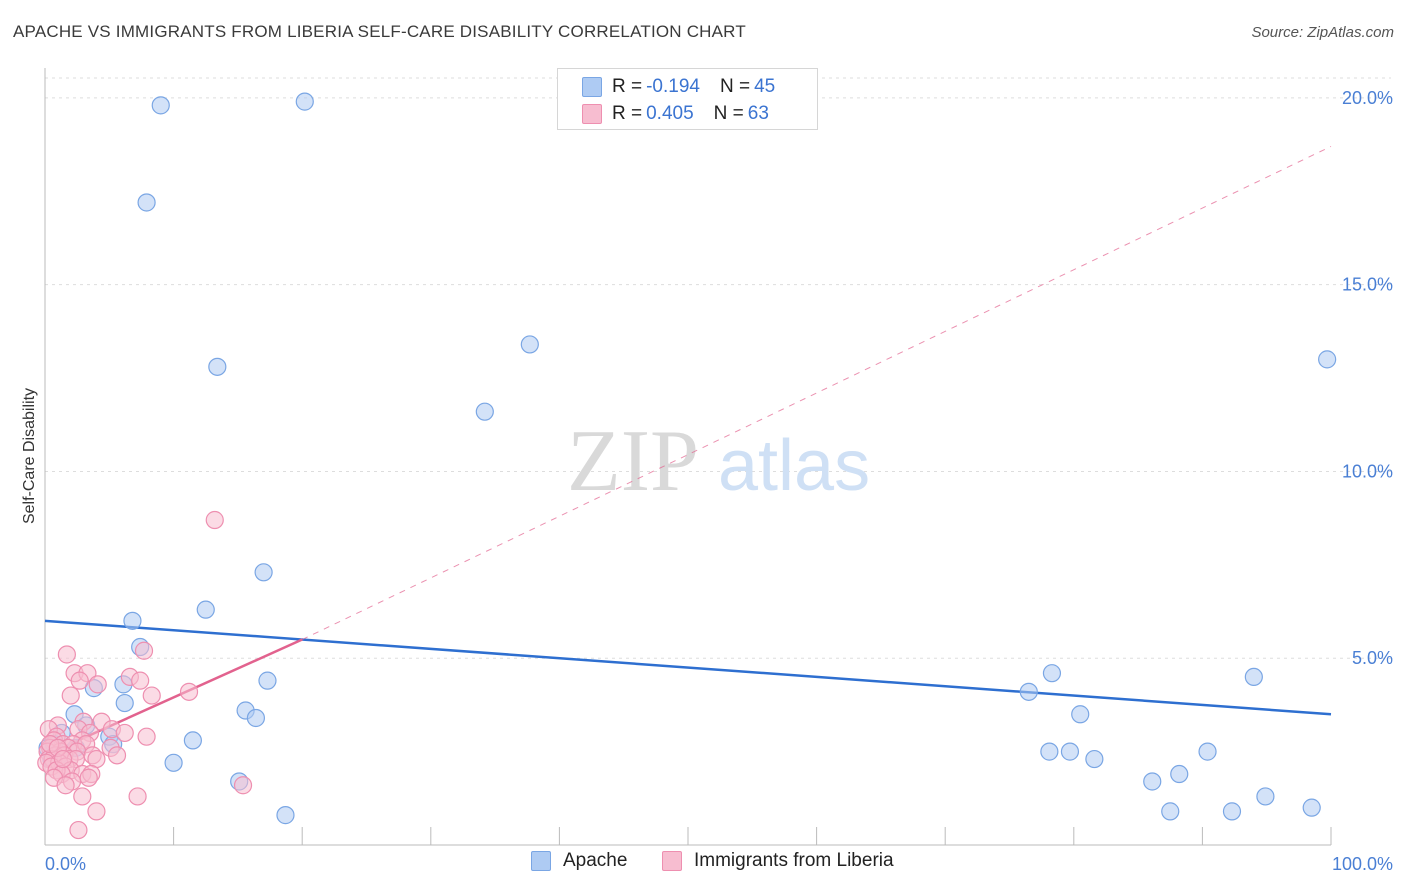  Describe the element at coordinates (1362, 864) in the screenshot. I see `x-tick-label: 100.0%` at that location.